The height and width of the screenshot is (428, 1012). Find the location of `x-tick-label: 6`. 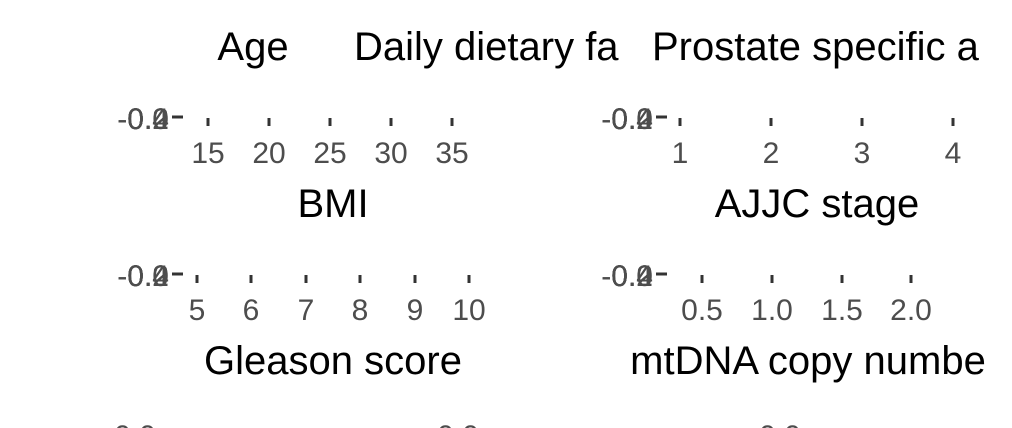

x-tick-label: 6 is located at coordinates (251, 310).